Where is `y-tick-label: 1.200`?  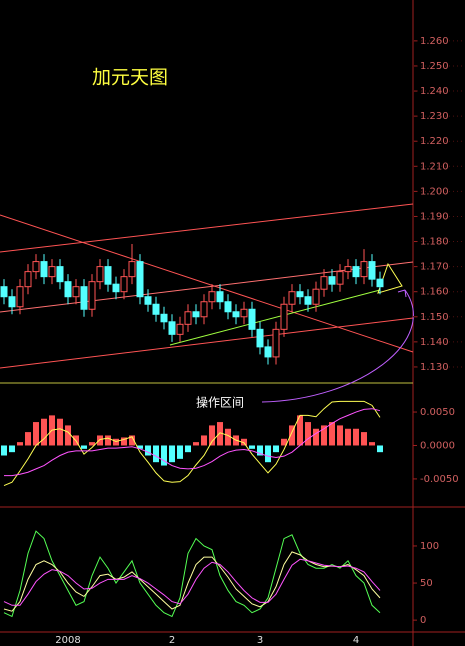 y-tick-label: 1.200 is located at coordinates (434, 191).